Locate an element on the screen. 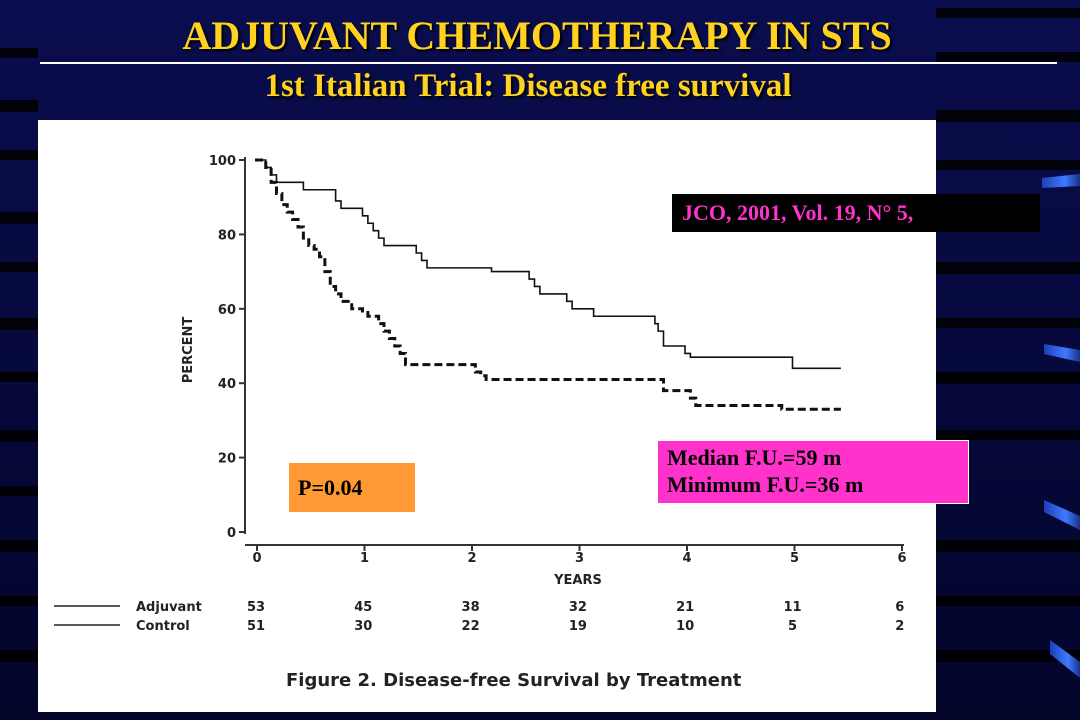 Image resolution: width=1080 pixels, height=720 pixels. x-tick-label: 5 is located at coordinates (794, 558).